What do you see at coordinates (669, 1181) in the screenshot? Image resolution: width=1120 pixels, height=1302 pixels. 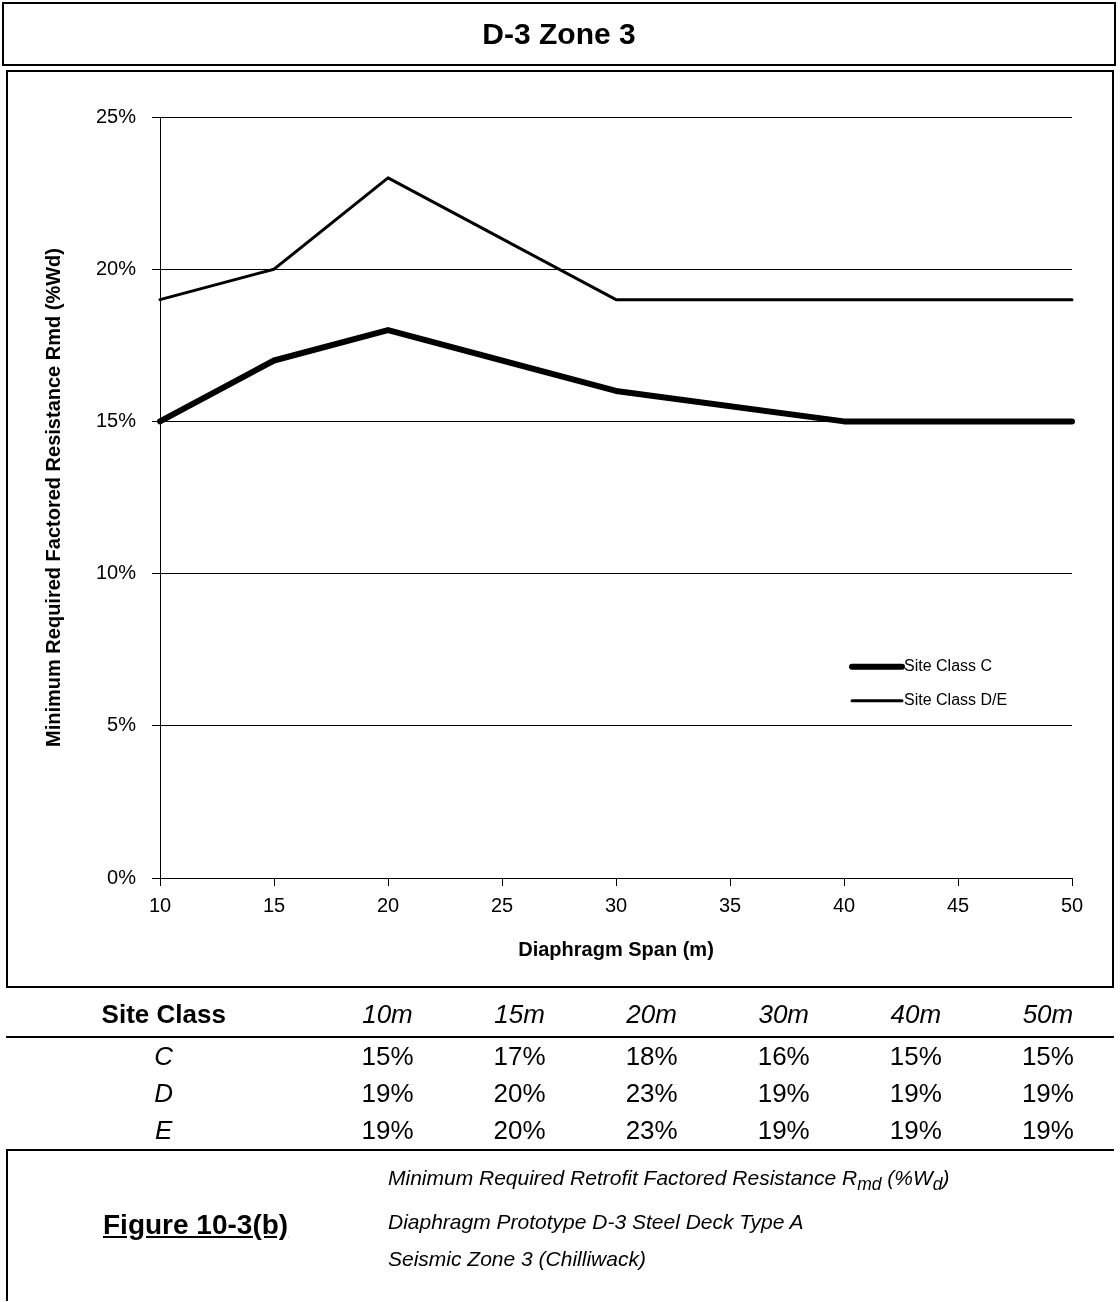 I see `text: Minimum Required Retrofit Factored Resistance R$_{md}$ (%W$_{d}$)` at bounding box center [669, 1181].